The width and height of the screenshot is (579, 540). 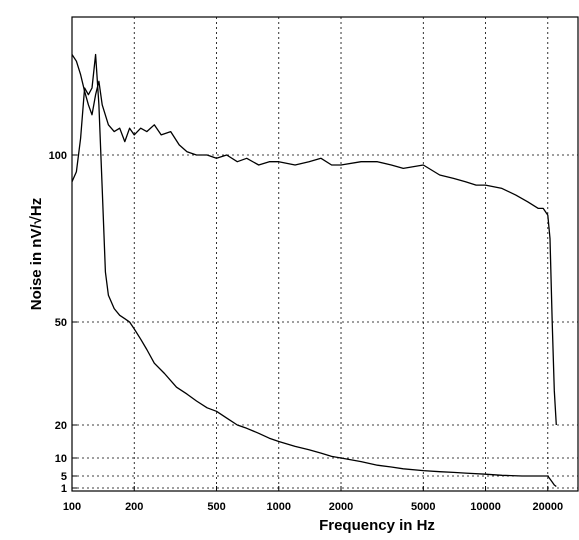 What do you see at coordinates (377, 525) in the screenshot?
I see `x-axis-label: Frequency in Hz` at bounding box center [377, 525].